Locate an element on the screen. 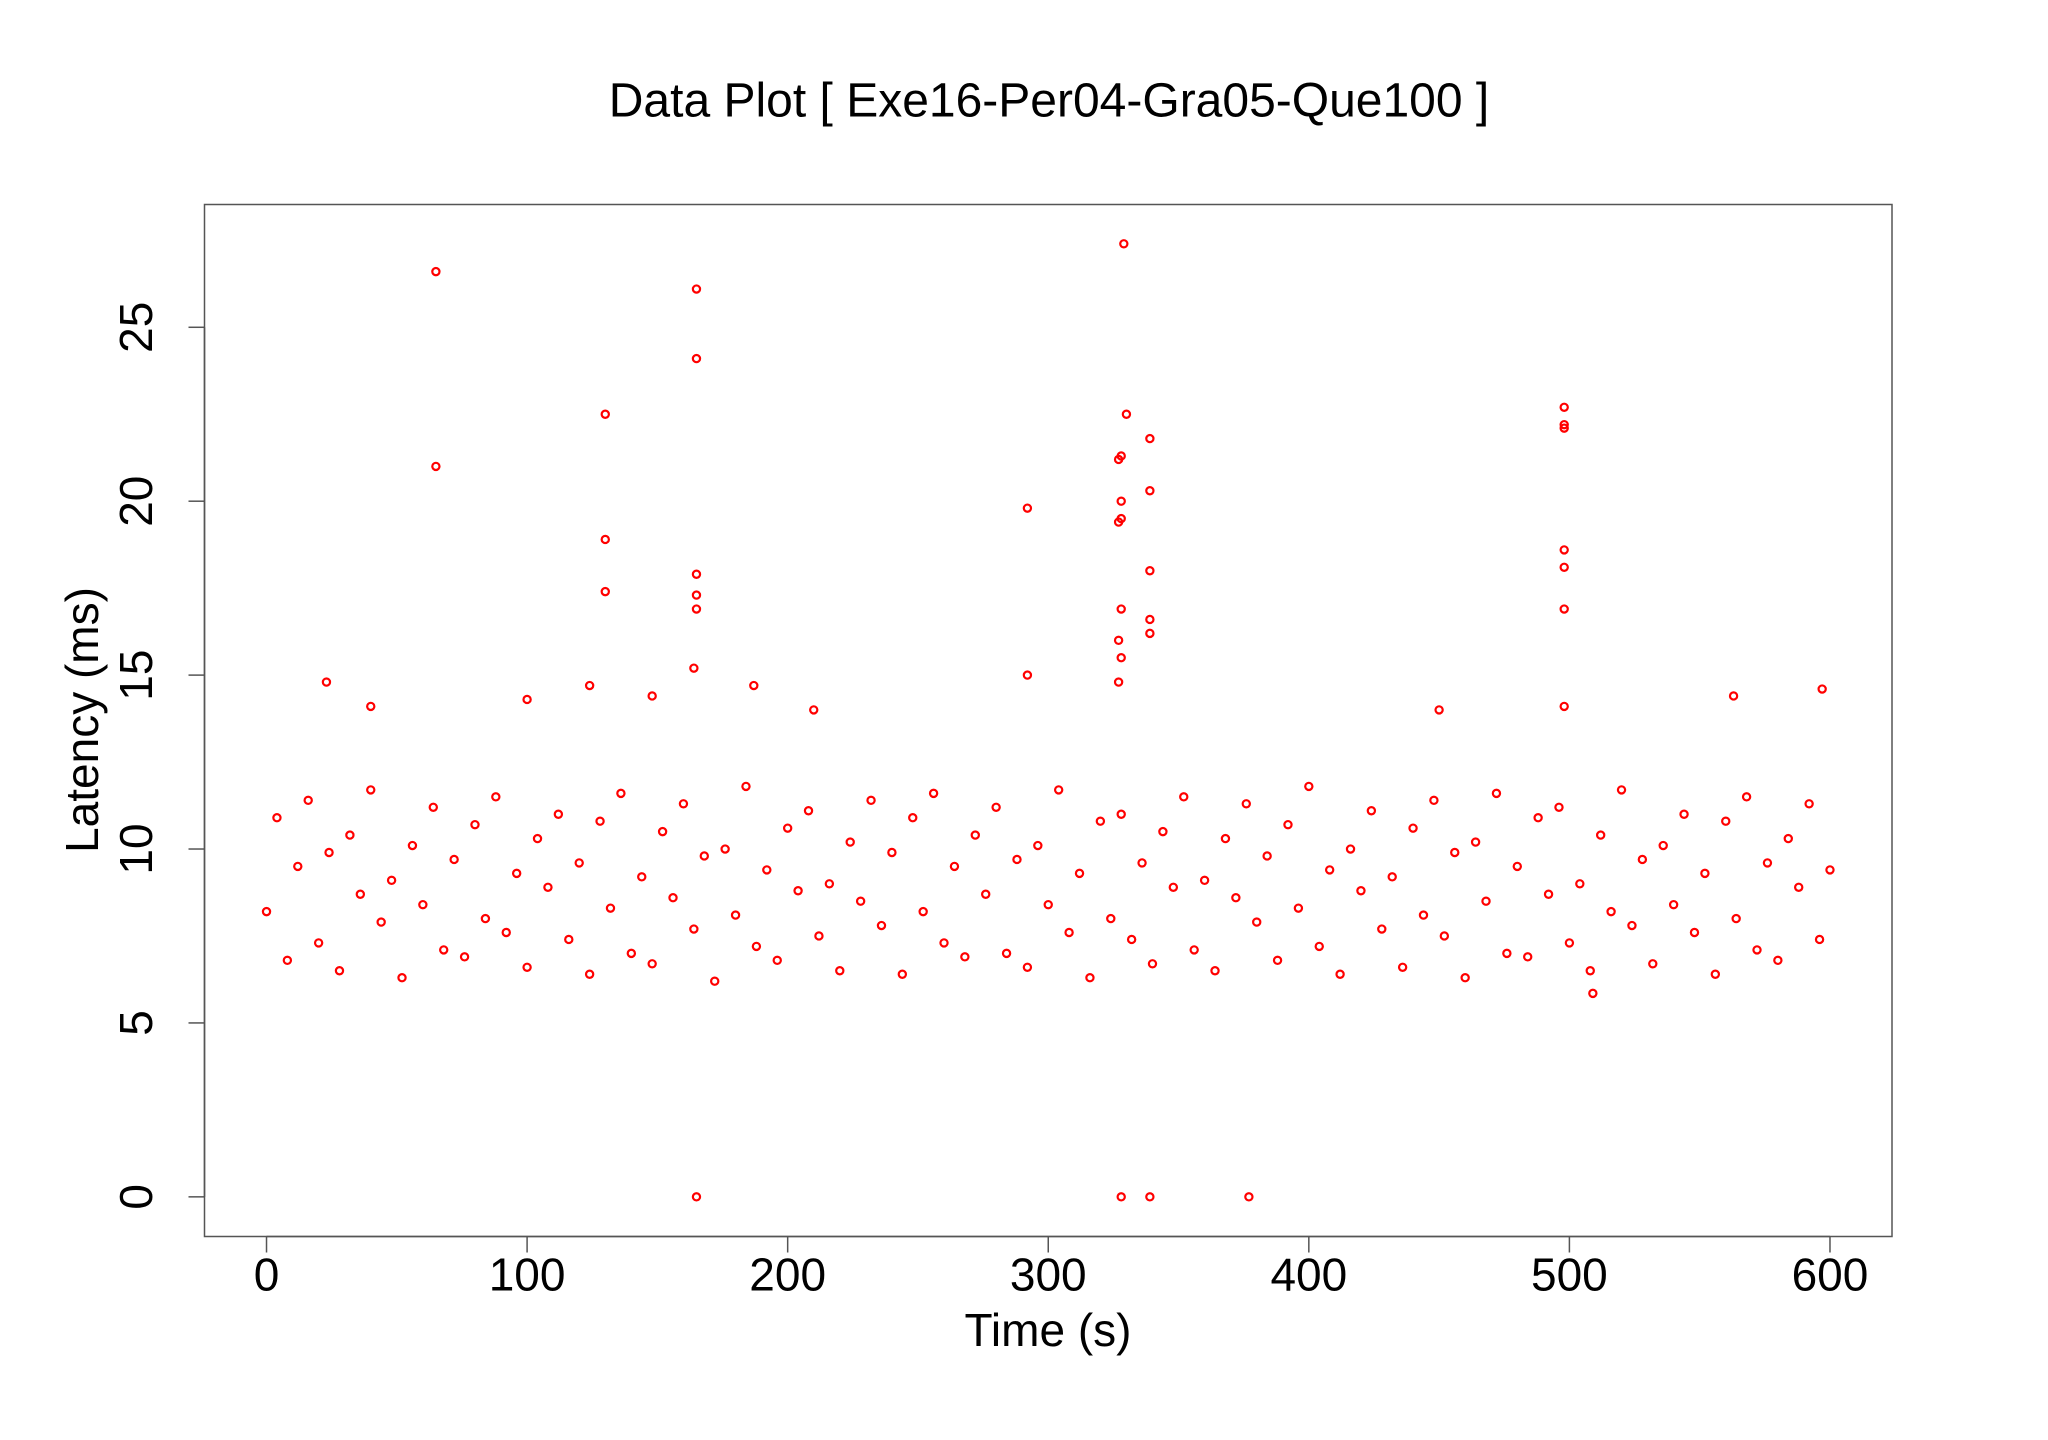  y-tick-label: 25 is located at coordinates (136, 327).